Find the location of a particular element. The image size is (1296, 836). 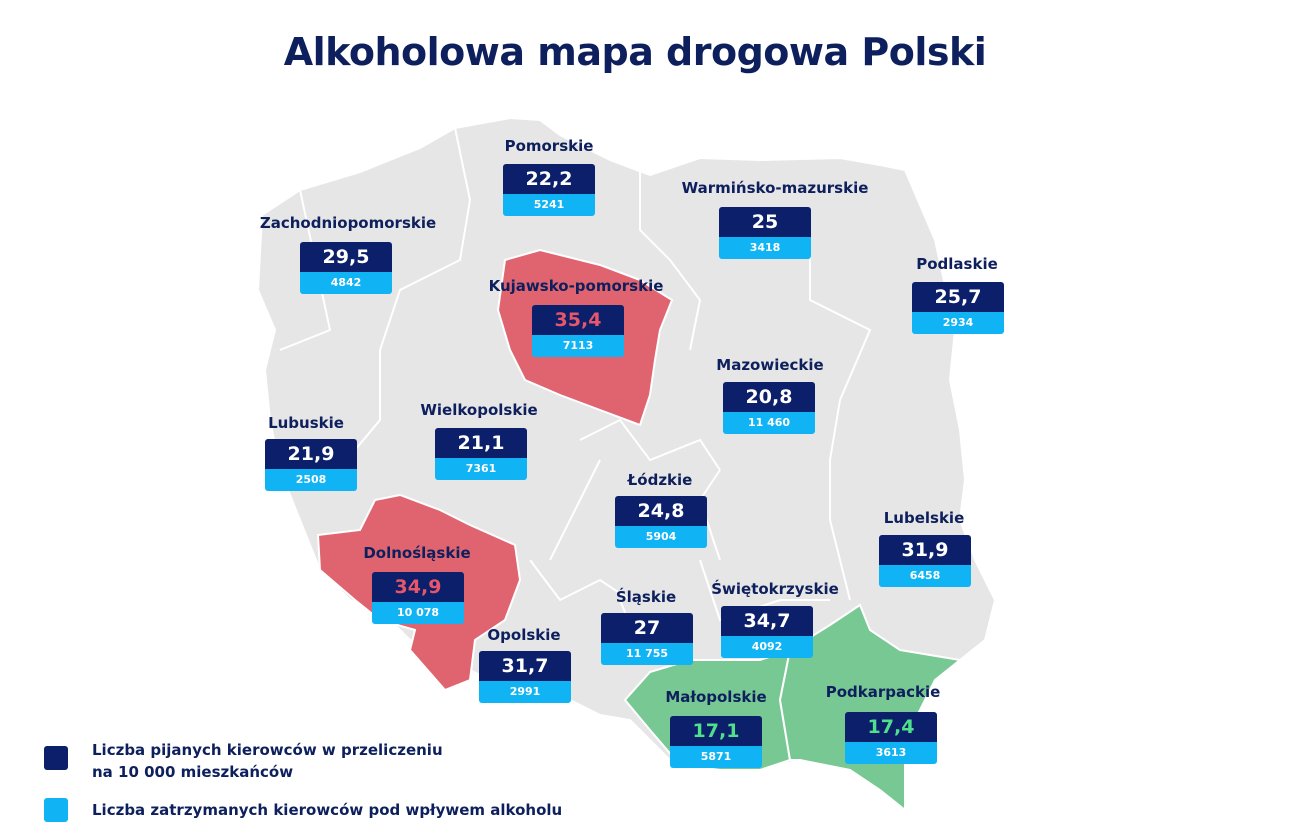

region-data-box: 21,1 7361 is located at coordinates (481, 454).